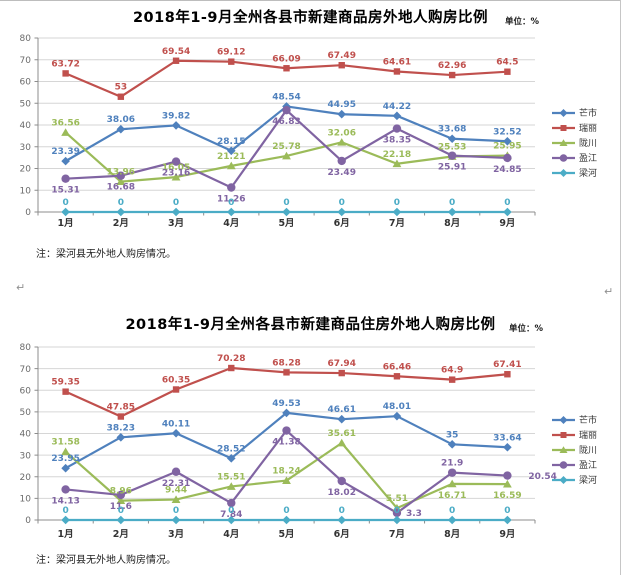 This screenshot has height=575, width=621. What do you see at coordinates (176, 491) in the screenshot?
I see `data-label: 9.44` at bounding box center [176, 491].